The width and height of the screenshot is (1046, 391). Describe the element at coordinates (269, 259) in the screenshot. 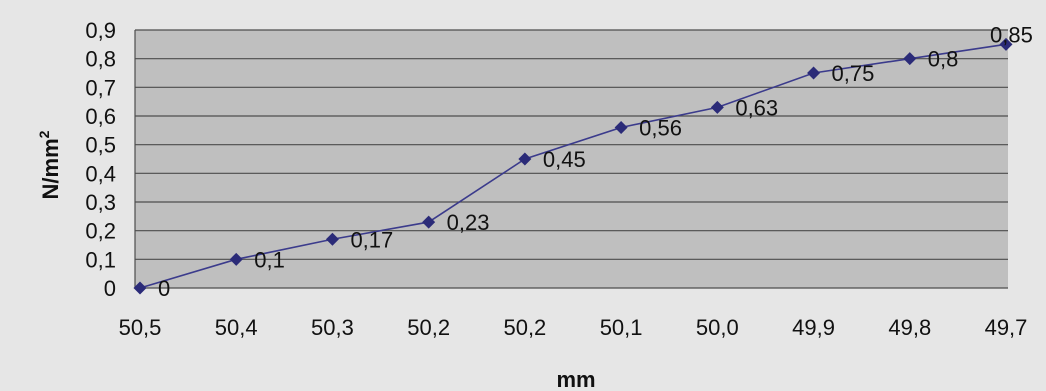

I see `data-label: 0,1` at that location.